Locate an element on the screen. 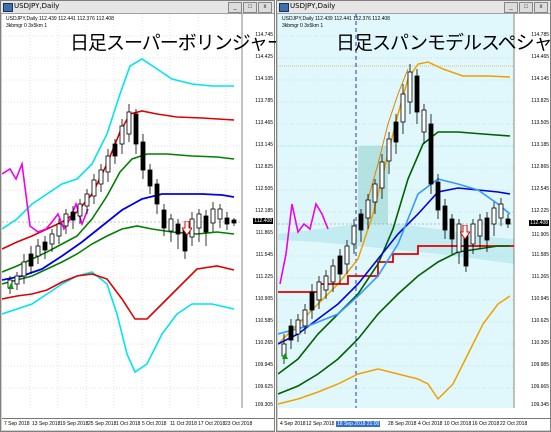  y-label: 113.825 is located at coordinates (540, 101).